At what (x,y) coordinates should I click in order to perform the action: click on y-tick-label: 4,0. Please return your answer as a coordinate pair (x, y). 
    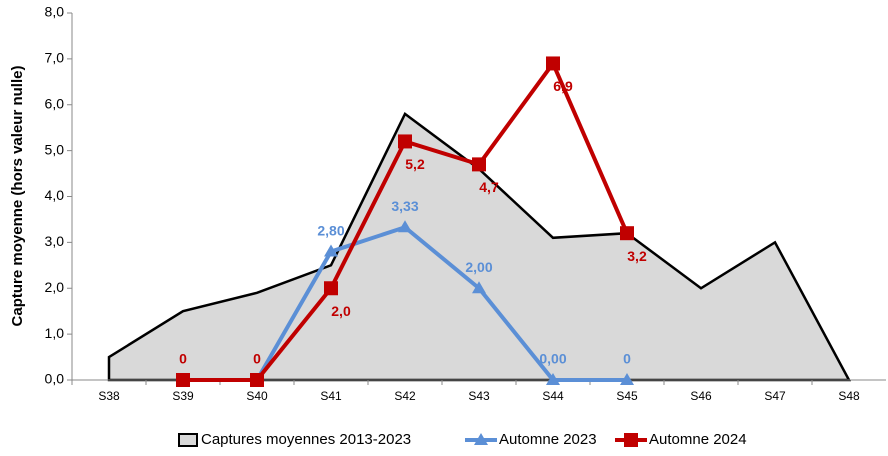
    Looking at the image, I should click on (55, 195).